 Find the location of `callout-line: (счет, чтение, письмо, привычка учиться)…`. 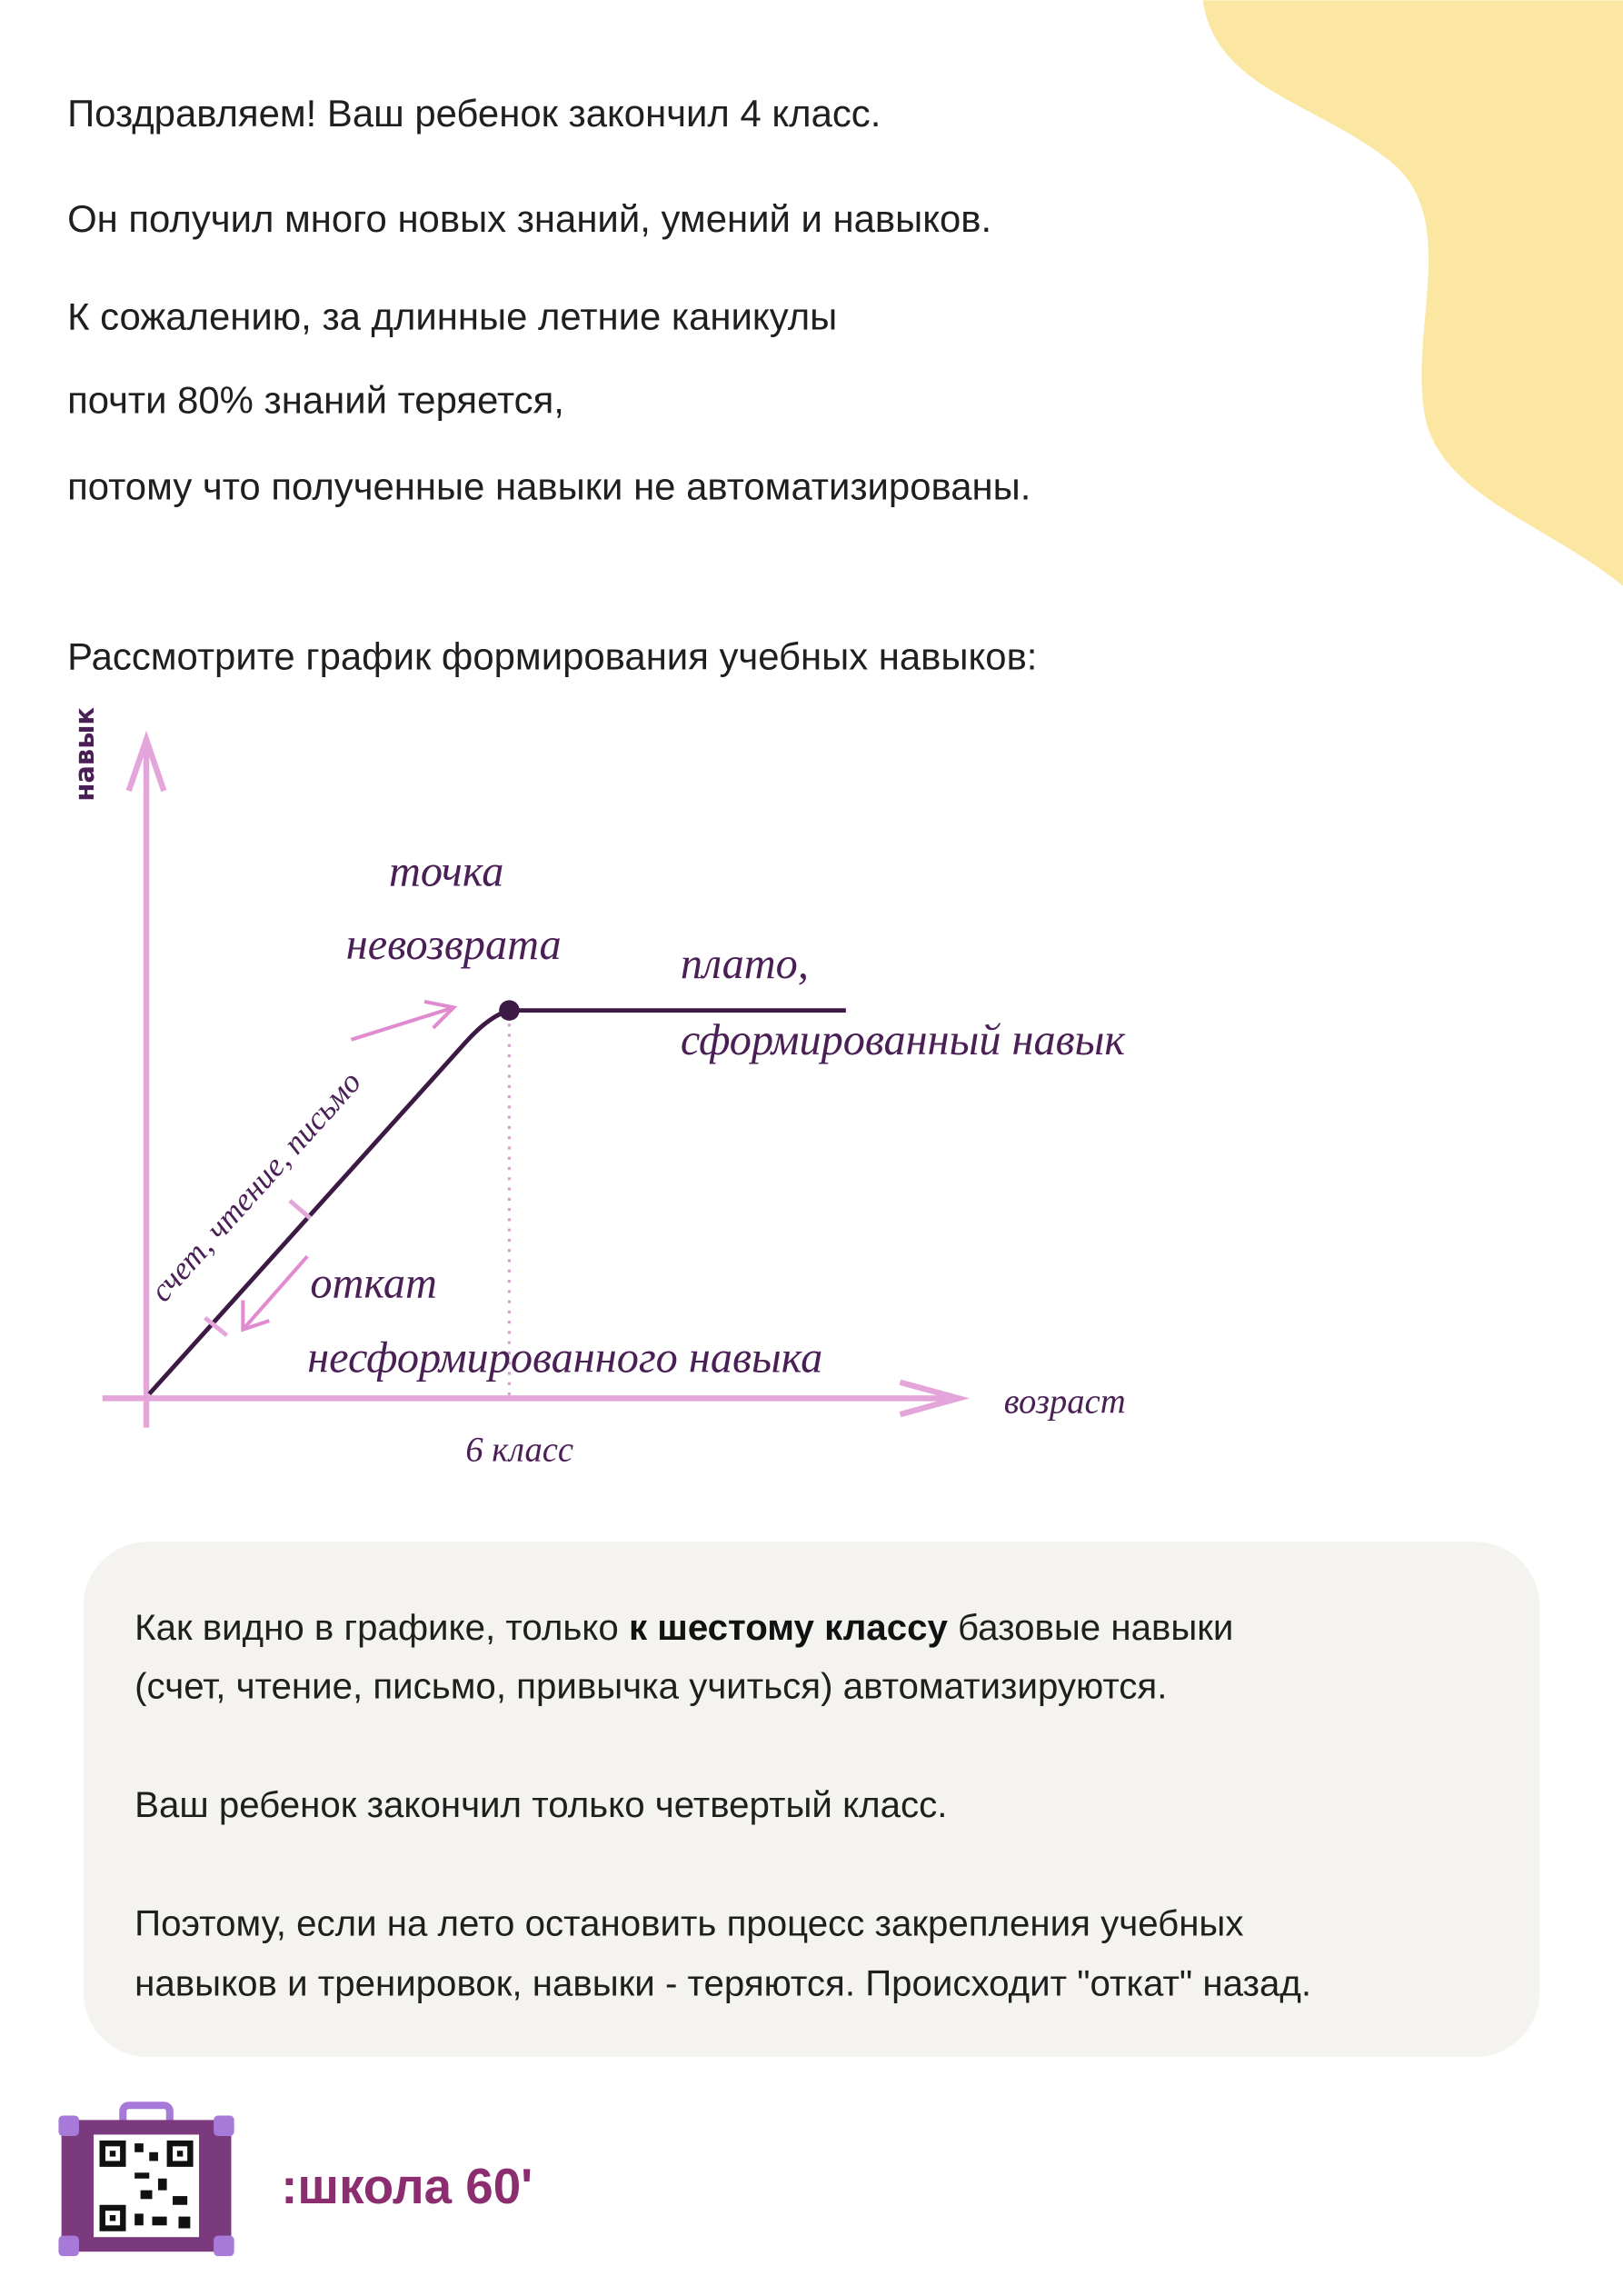

callout-line: (счет, чтение, письмо, привычка учиться)… is located at coordinates (650, 1686).